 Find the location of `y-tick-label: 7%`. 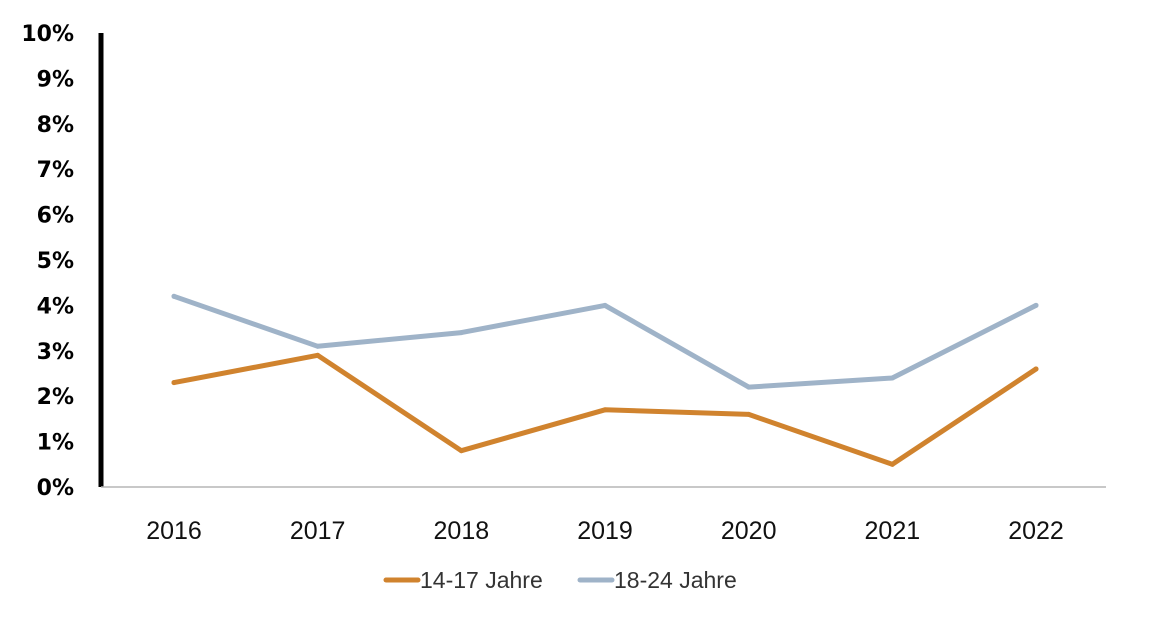

y-tick-label: 7% is located at coordinates (55, 170).